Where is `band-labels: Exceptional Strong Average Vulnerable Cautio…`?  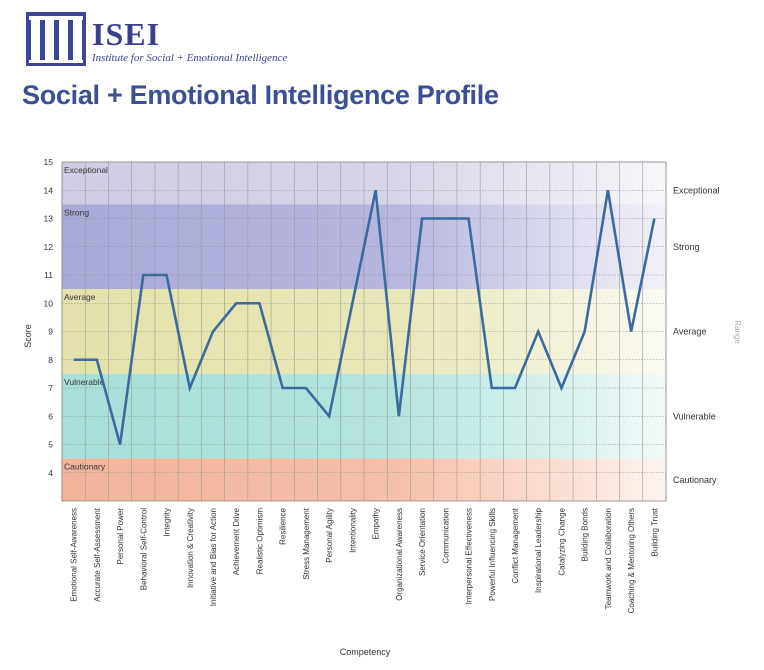 band-labels: Exceptional Strong Average Vulnerable Cautio… is located at coordinates (86, 318).